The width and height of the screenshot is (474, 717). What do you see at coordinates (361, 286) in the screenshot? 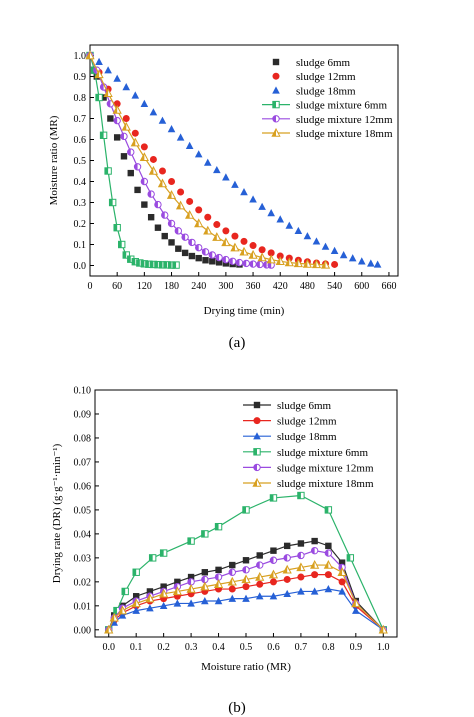
I see `x-tick-label: 600` at bounding box center [361, 286].